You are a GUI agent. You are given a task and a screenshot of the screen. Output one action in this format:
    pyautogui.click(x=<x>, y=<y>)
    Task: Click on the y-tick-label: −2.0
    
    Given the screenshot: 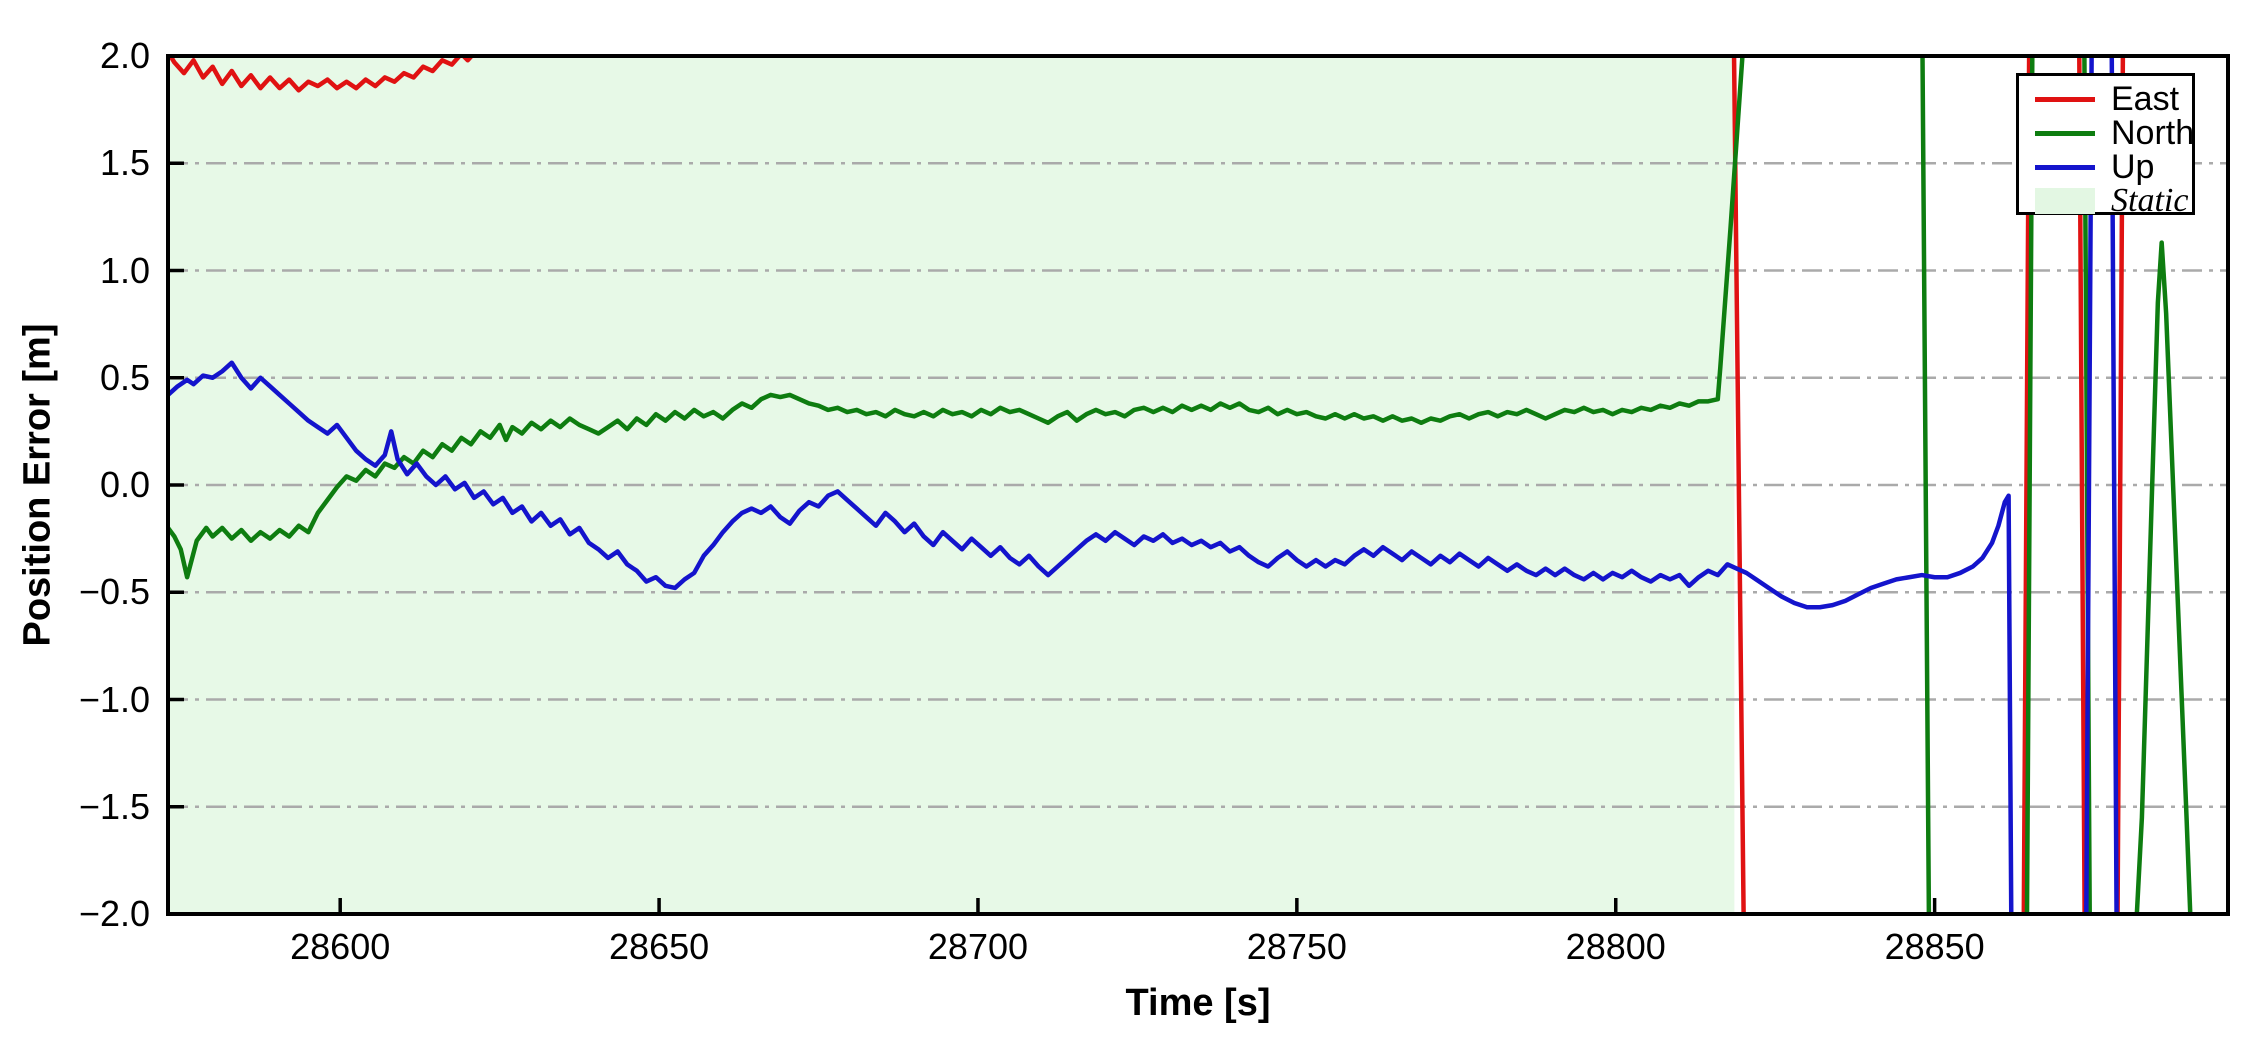 What is the action you would take?
    pyautogui.click(x=114, y=913)
    